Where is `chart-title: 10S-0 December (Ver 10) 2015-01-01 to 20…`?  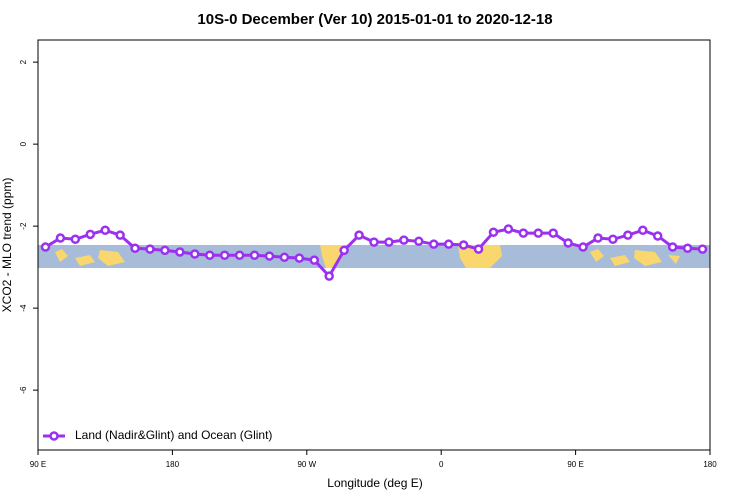 chart-title: 10S-0 December (Ver 10) 2015-01-01 to 20… is located at coordinates (374, 19).